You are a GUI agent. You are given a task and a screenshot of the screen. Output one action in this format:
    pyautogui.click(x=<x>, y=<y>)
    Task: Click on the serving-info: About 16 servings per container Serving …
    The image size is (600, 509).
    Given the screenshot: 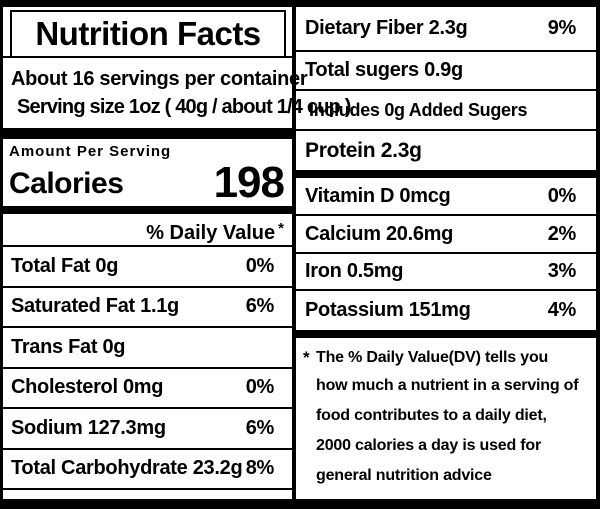 What is the action you would take?
    pyautogui.click(x=177, y=93)
    